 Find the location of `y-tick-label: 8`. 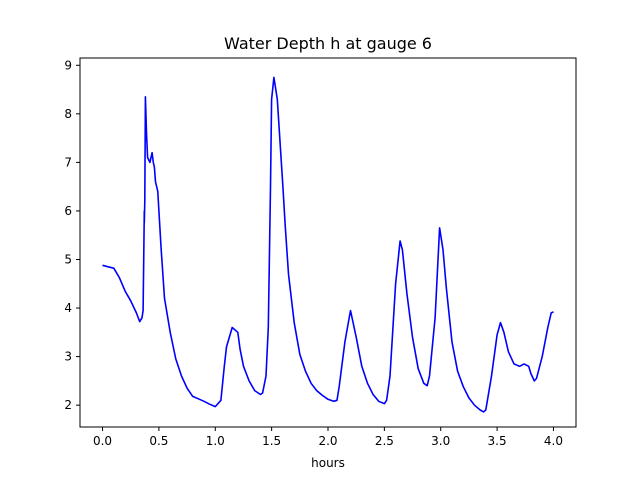

y-tick-label: 8 is located at coordinates (68, 114).